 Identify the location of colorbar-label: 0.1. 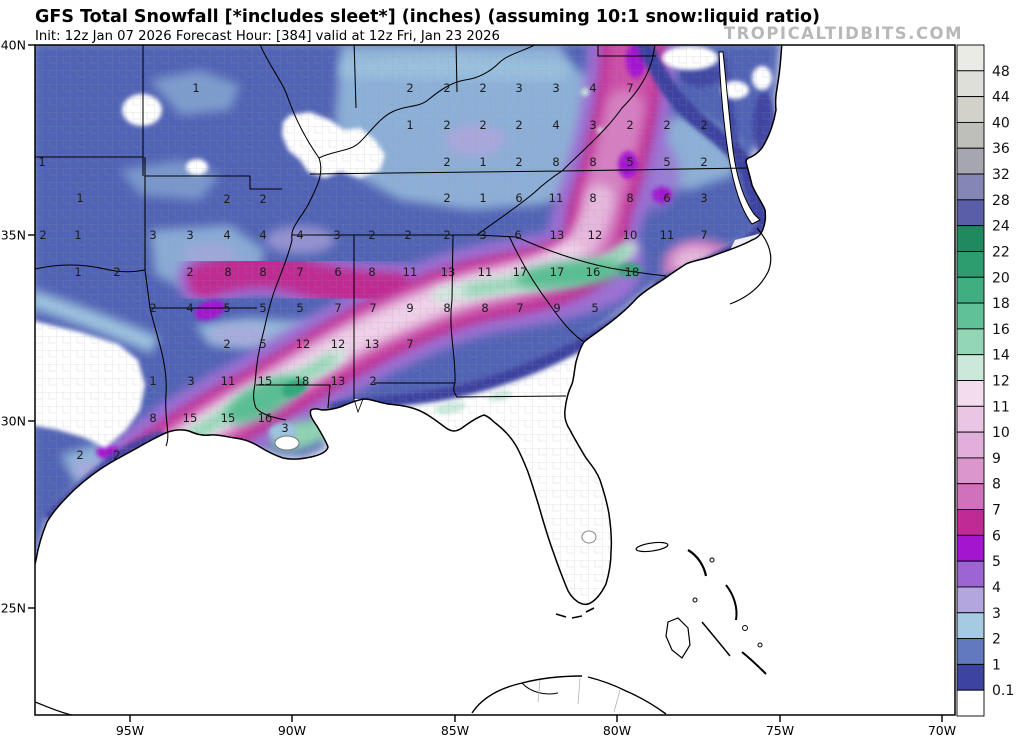
(1003, 691).